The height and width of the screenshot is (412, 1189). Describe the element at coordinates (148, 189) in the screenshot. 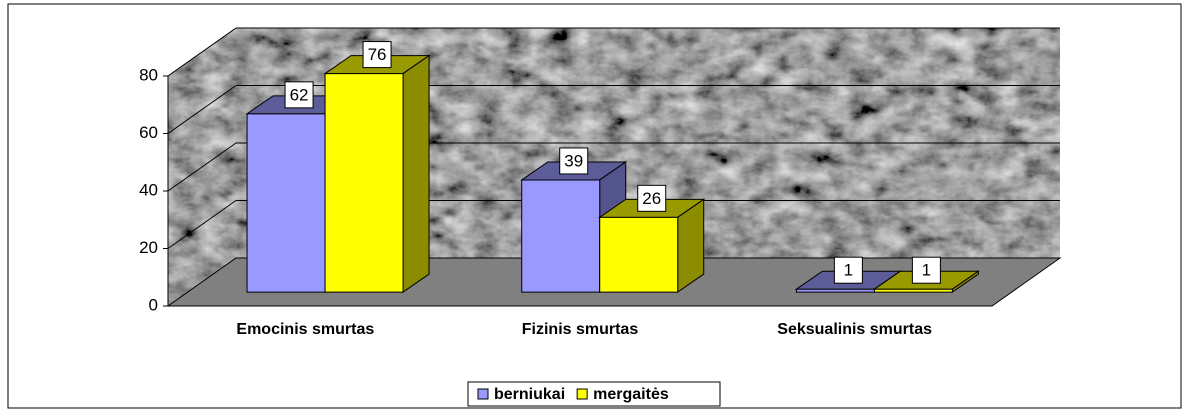

I see `y-tick-label: 40` at that location.